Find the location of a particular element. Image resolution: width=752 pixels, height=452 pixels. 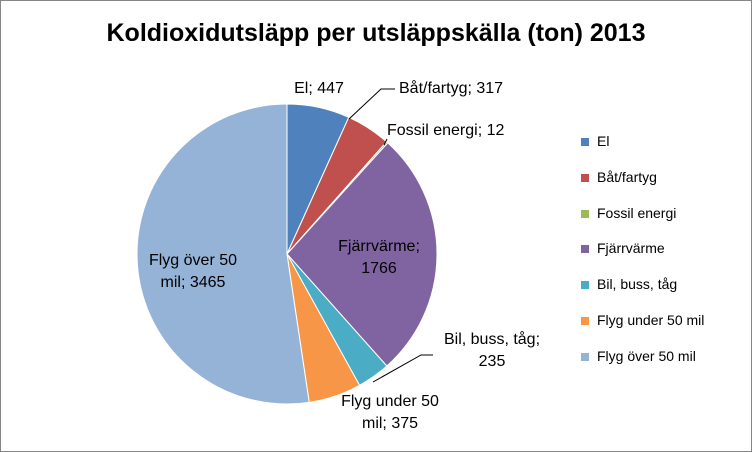

legend-item: El is located at coordinates (666, 143).